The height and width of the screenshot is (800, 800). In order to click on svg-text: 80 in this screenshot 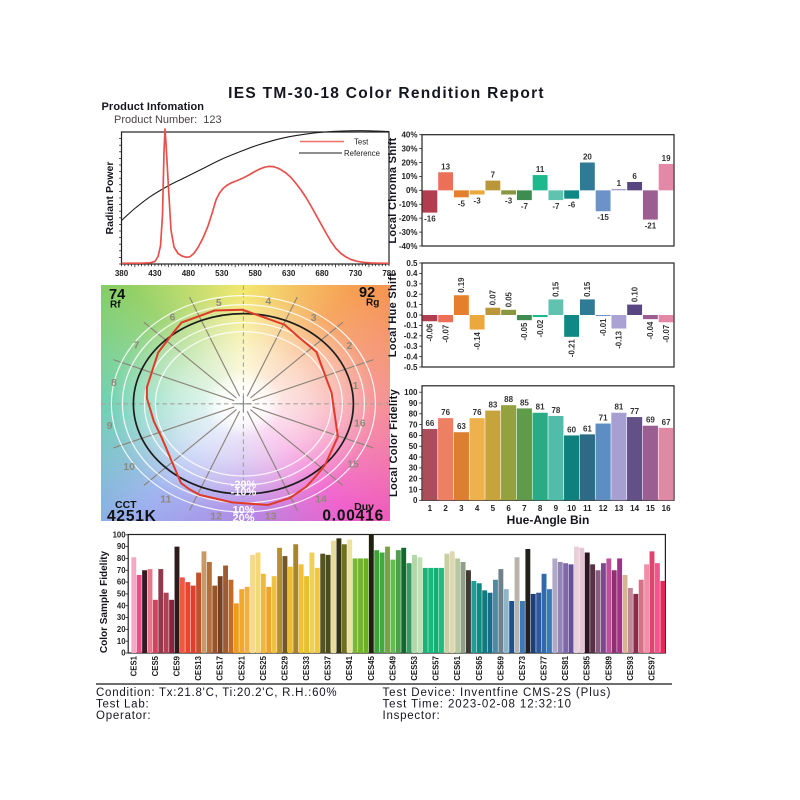, I will do `click(413, 414)`.